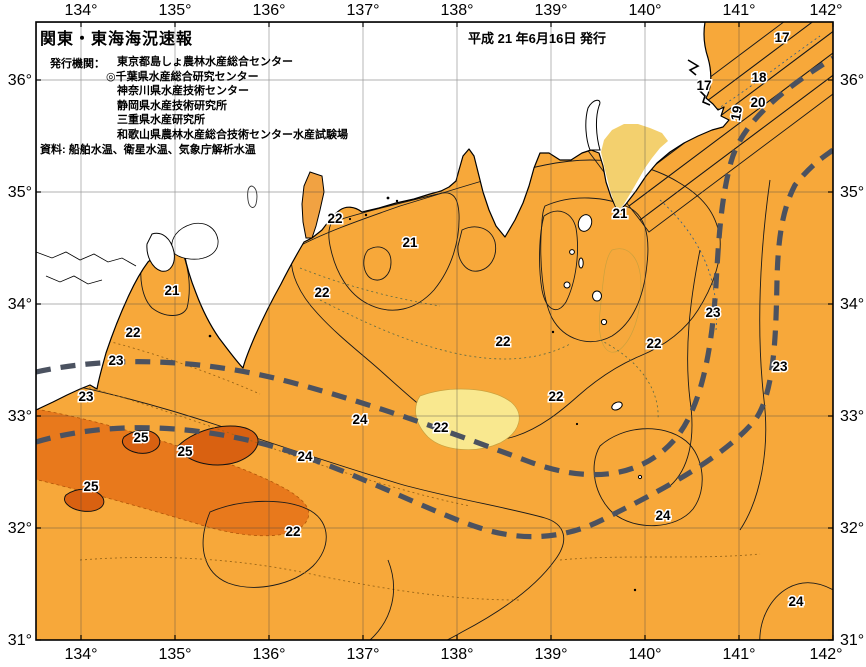  Describe the element at coordinates (644, 654) in the screenshot. I see `lon-label-bottom: 140°` at that location.